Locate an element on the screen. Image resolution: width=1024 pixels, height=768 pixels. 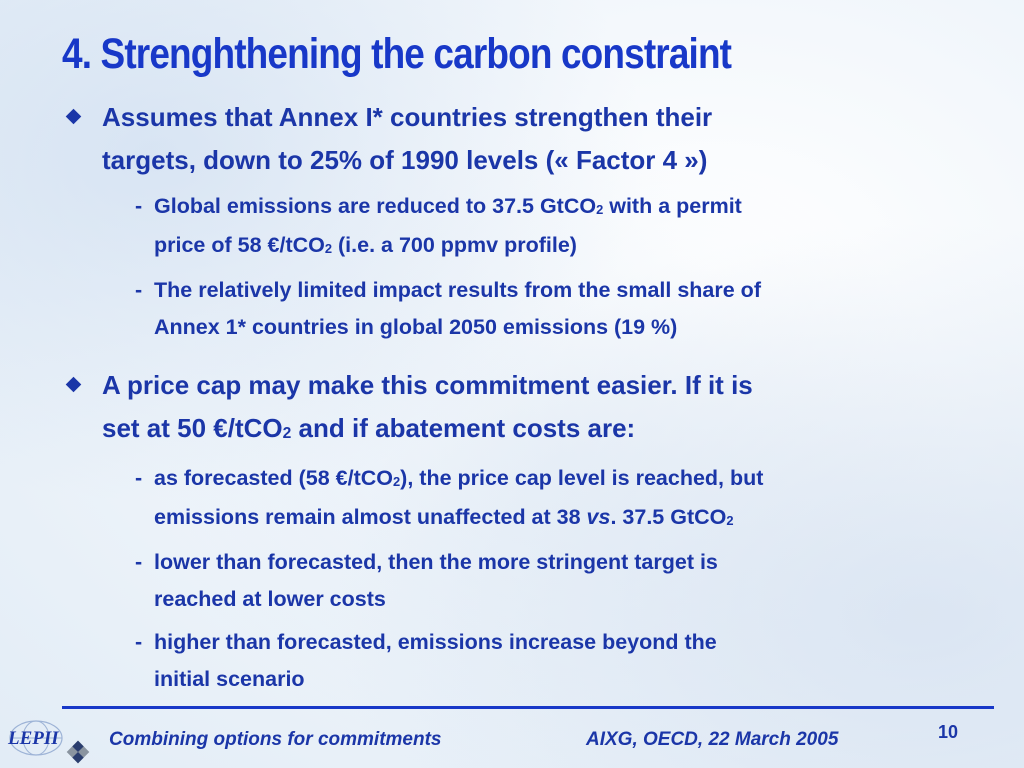
subbullet-text-line: initial scenario is located at coordinates (229, 679).